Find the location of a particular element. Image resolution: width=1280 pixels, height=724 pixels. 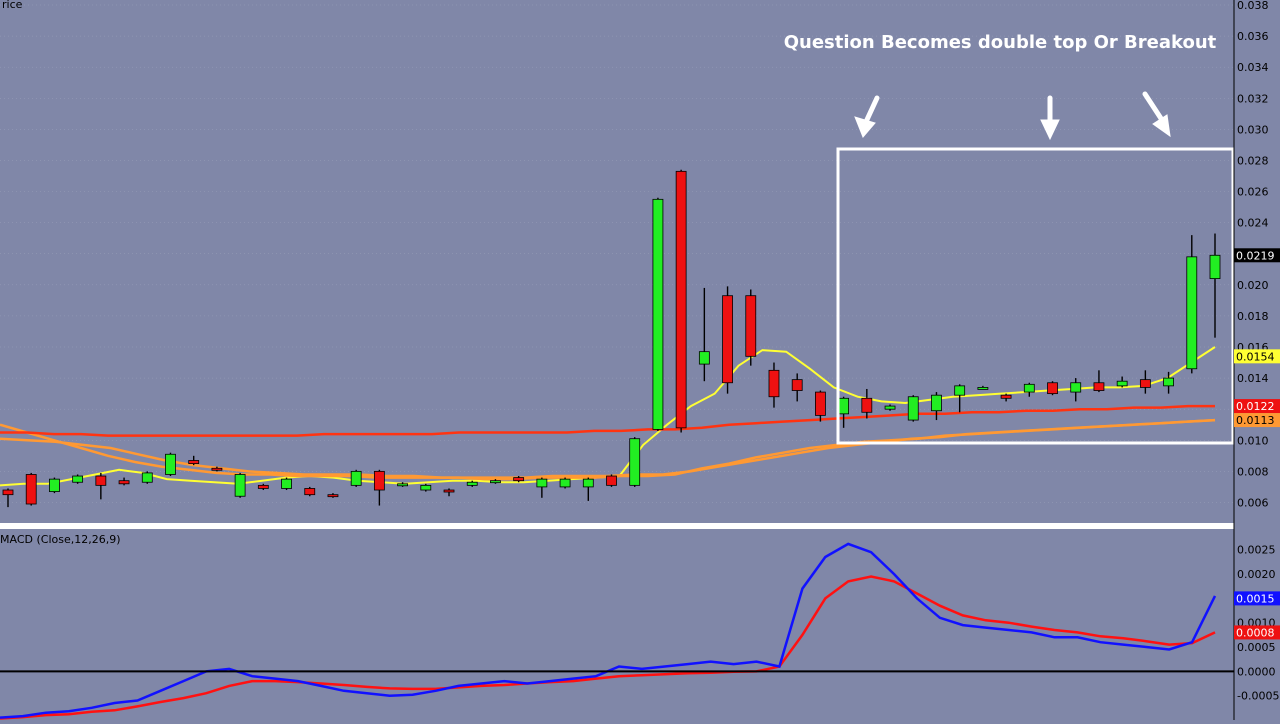

price-tag: 0.0122 is located at coordinates (1255, 406).